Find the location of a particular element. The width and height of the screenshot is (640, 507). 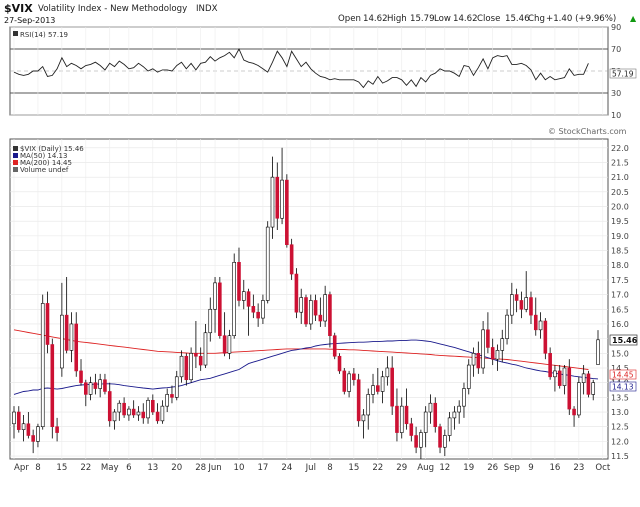

legend-vix-swatch is located at coordinates (15, 148).